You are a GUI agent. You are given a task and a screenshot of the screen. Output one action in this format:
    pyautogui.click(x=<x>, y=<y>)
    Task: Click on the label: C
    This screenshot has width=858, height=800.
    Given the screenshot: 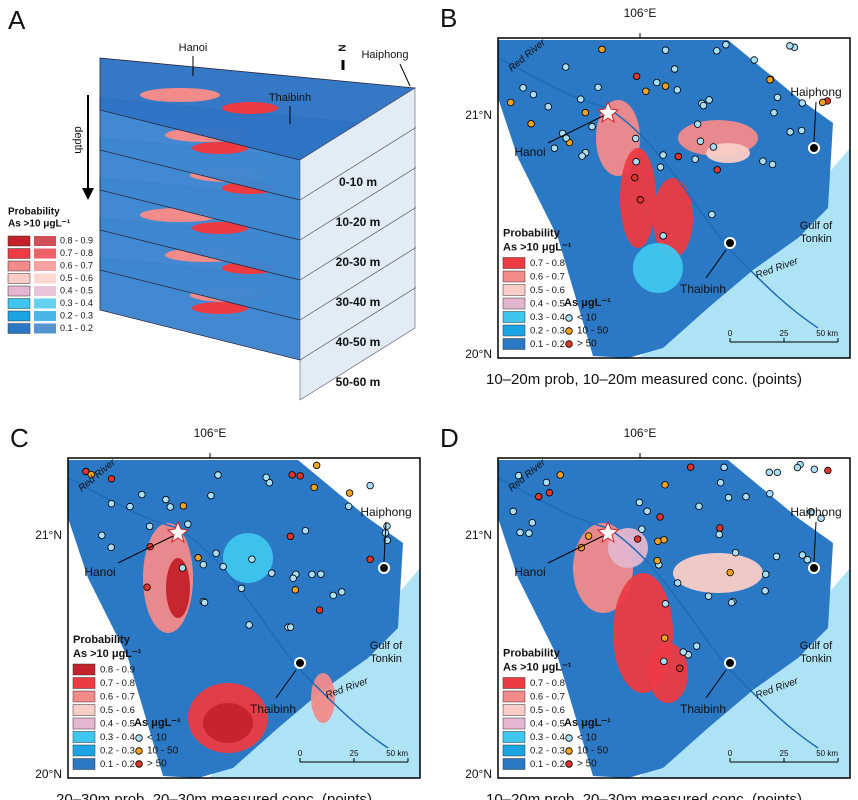 What is the action you would take?
    pyautogui.click(x=19, y=438)
    